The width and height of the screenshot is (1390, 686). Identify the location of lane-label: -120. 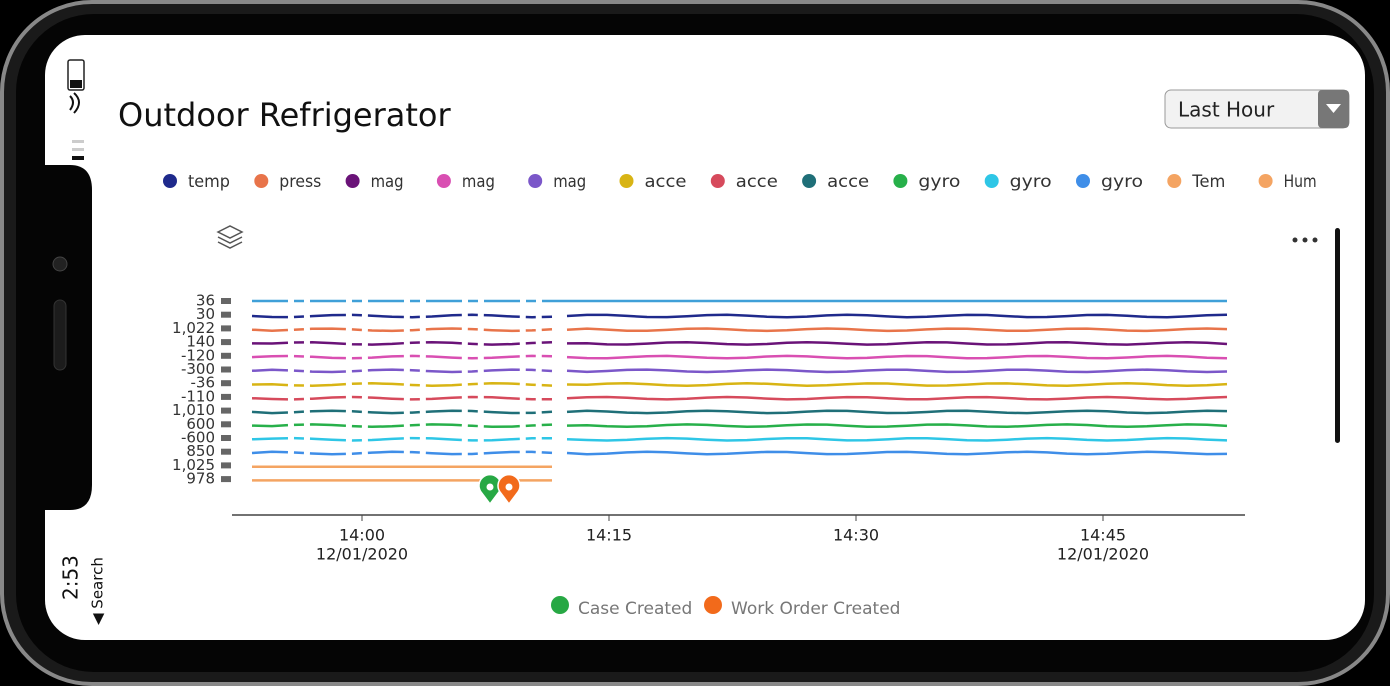
(198, 355).